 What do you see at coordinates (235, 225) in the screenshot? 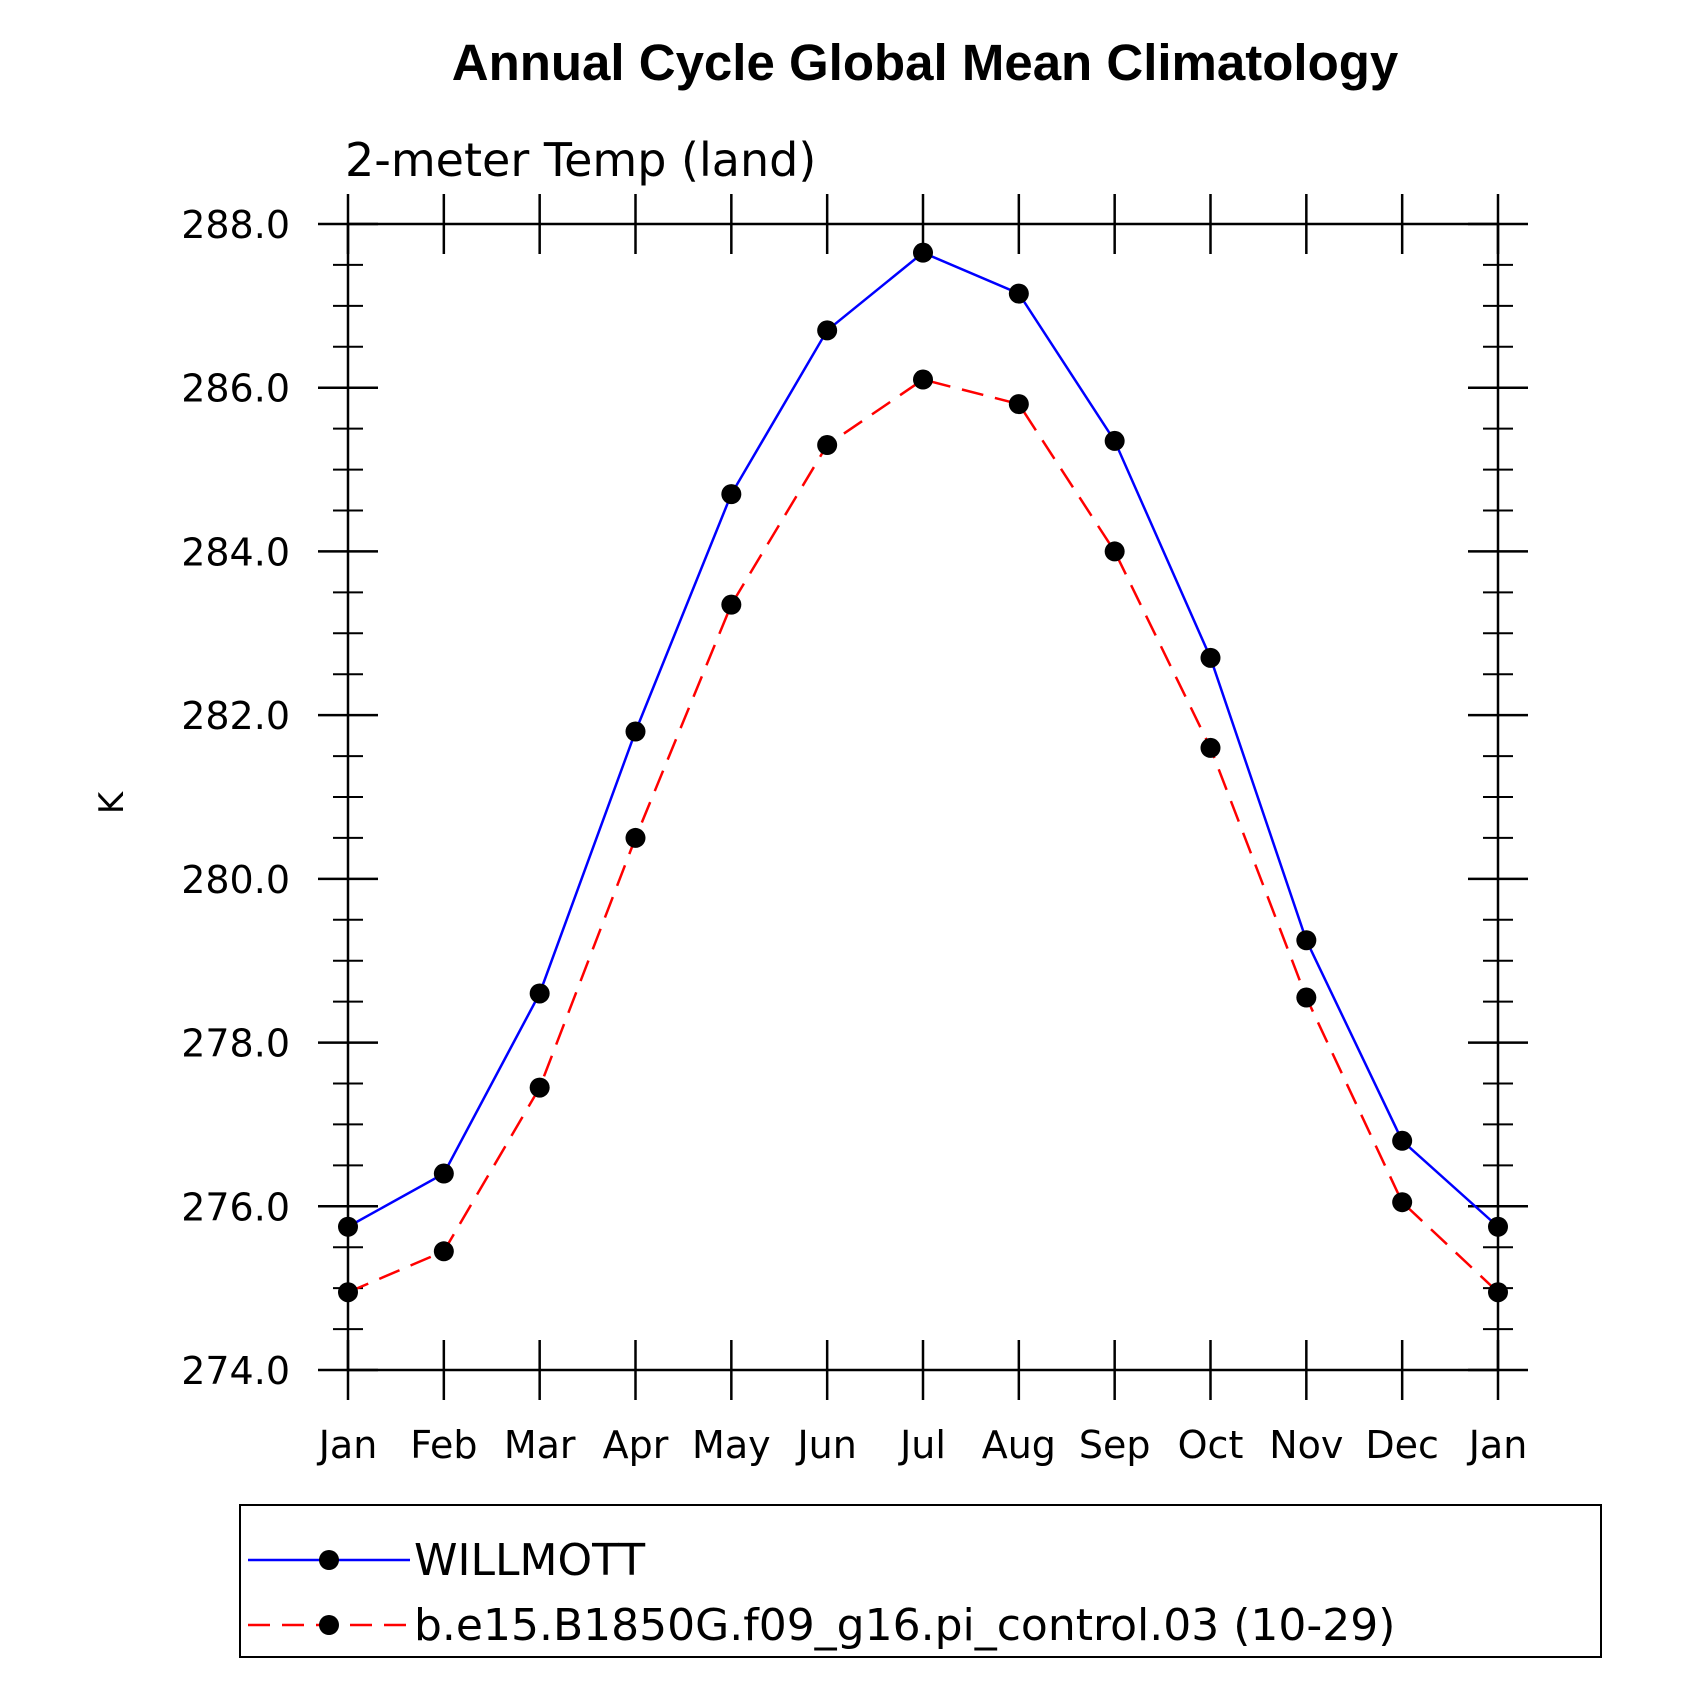
I see `y-tick-label: 288.0` at bounding box center [235, 225].